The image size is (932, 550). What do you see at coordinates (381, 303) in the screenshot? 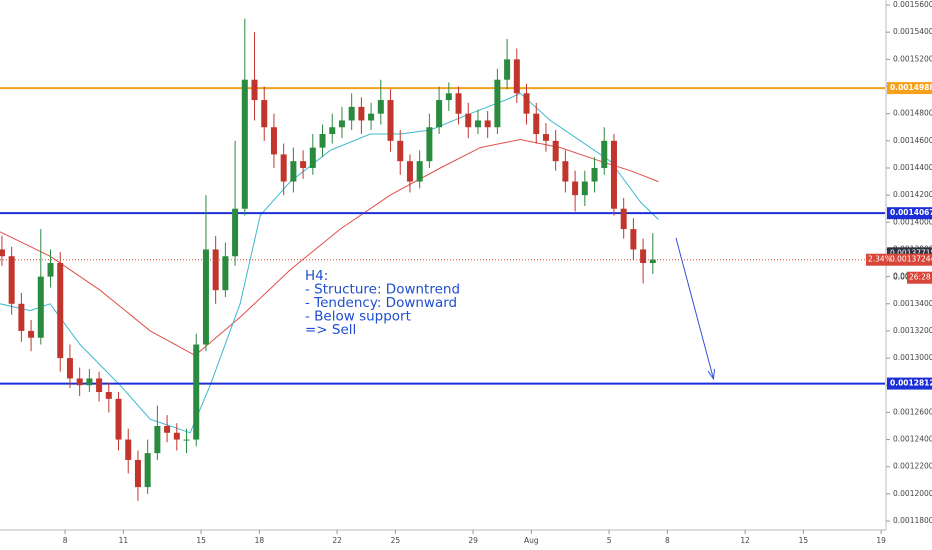
I see `annotation-line: - Tendency: Downward` at bounding box center [381, 303].